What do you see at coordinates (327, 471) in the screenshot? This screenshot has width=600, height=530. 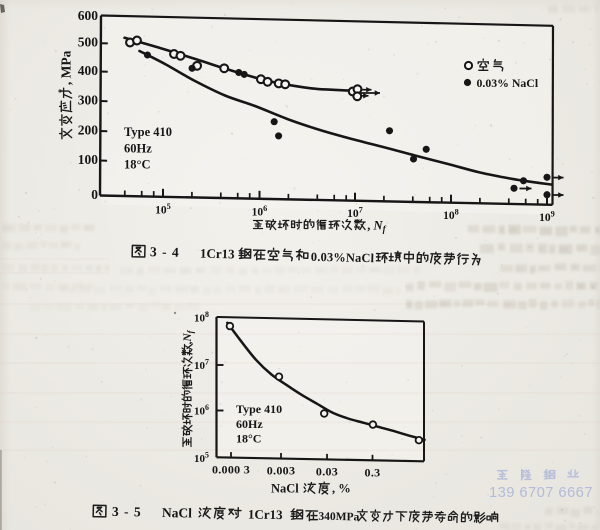 I see `svg-text: 0.03` at bounding box center [327, 471].